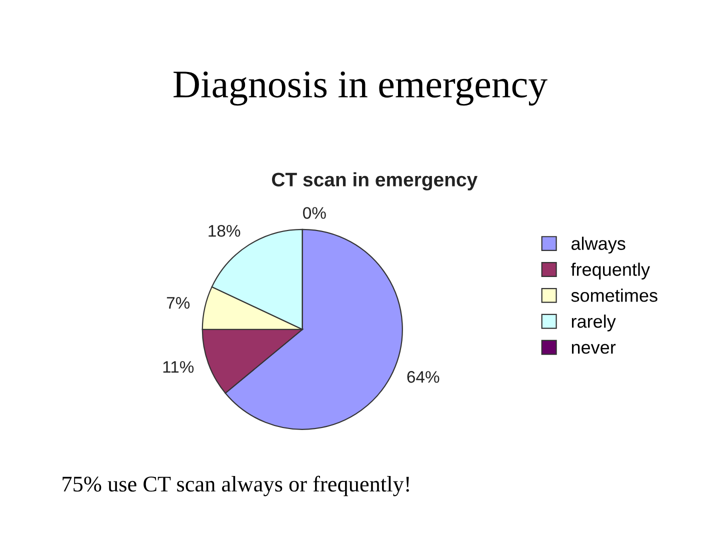 Image resolution: width=720 pixels, height=540 pixels. I want to click on data-label: 11%, so click(178, 367).